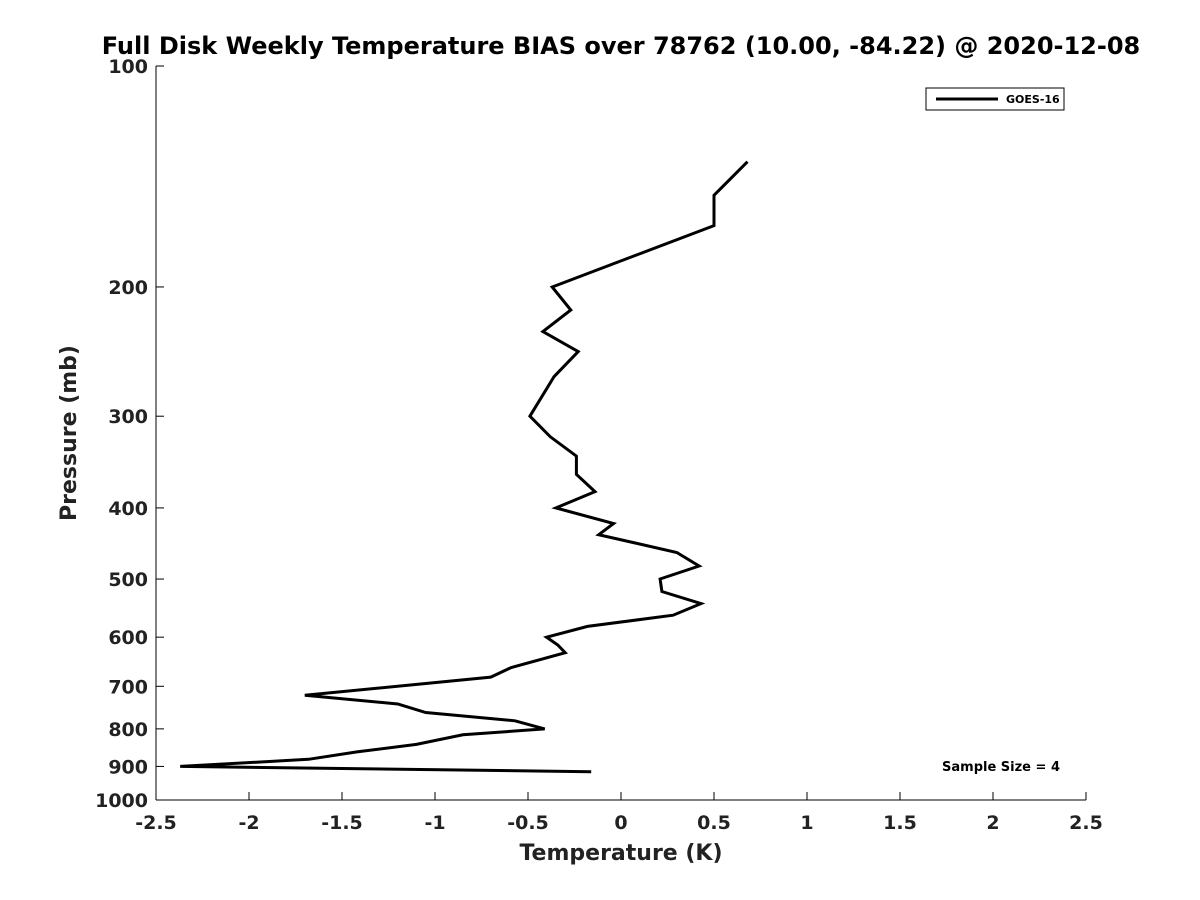  I want to click on x-tick-label: 1, so click(806, 823).